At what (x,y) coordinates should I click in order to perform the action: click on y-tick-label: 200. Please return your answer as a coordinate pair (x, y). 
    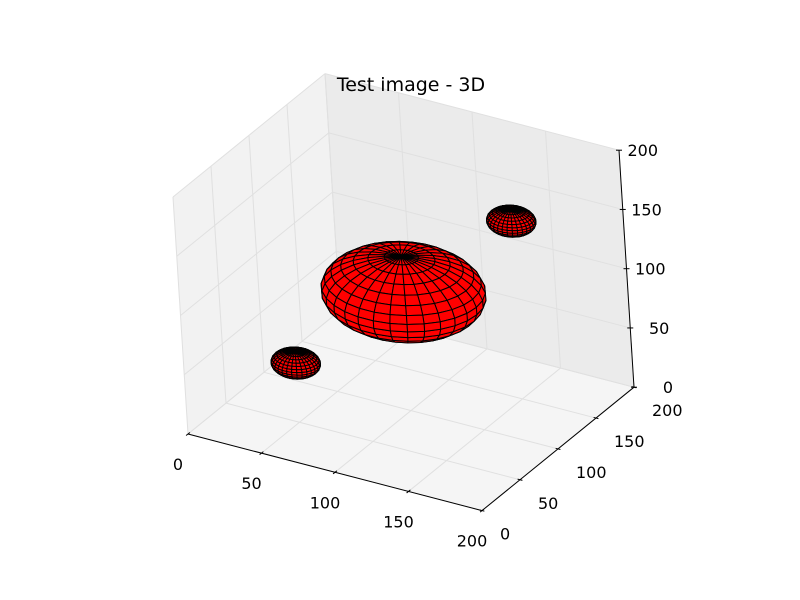
    Looking at the image, I should click on (667, 410).